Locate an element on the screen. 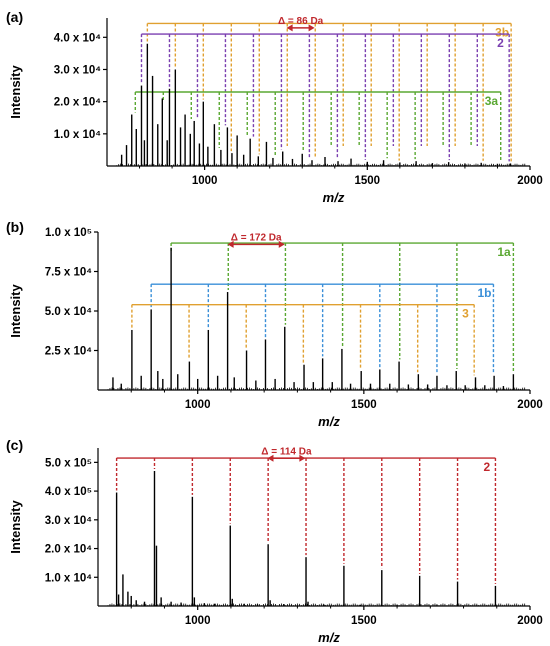 The height and width of the screenshot is (646, 550). y-tick-label: 4.0 x 10⁴ is located at coordinates (78, 38).